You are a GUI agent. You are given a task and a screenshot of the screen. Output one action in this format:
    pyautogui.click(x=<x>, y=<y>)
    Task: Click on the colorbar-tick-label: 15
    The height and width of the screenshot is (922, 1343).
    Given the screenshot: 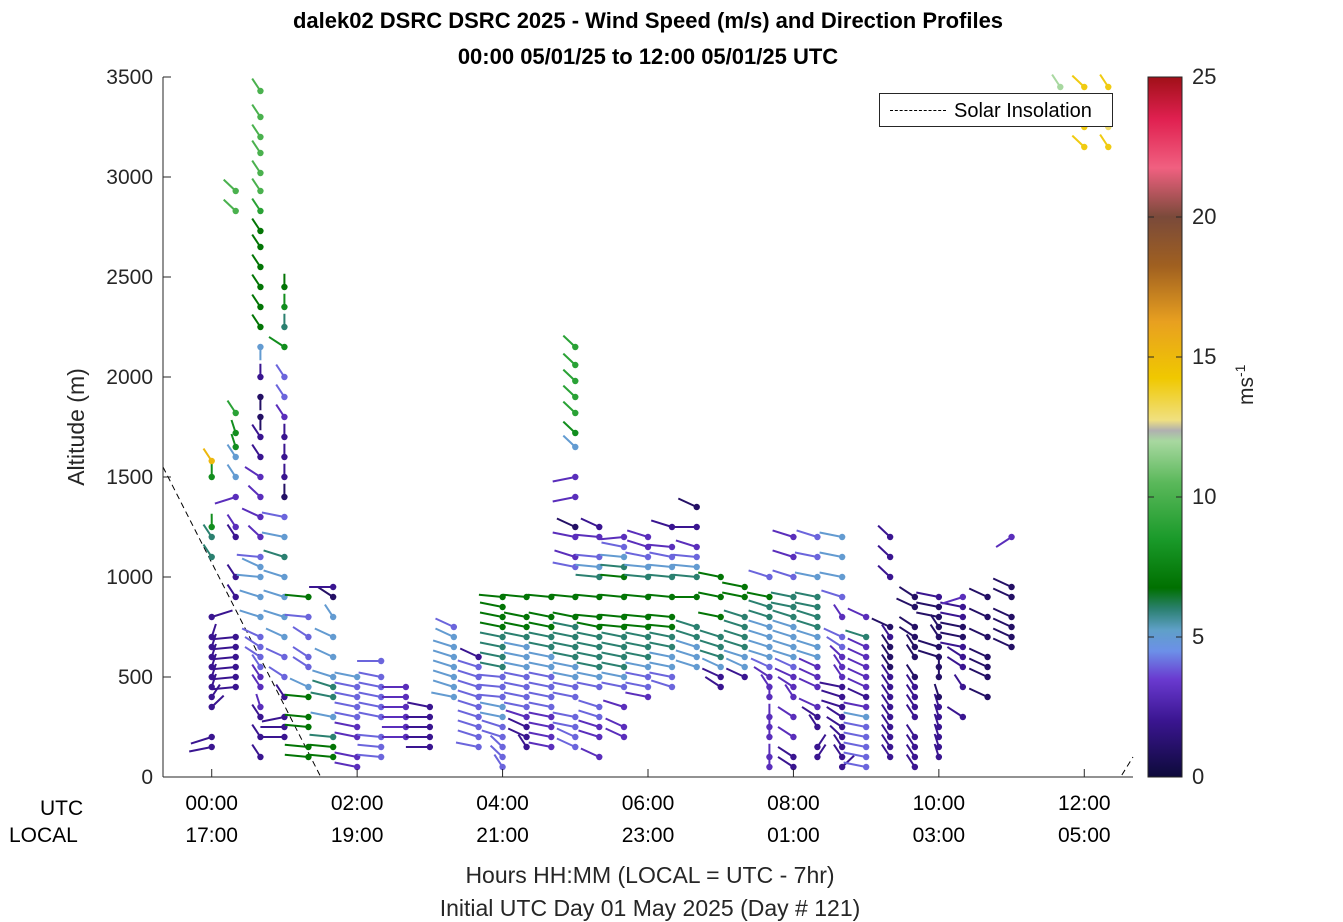 What is the action you would take?
    pyautogui.click(x=1204, y=357)
    